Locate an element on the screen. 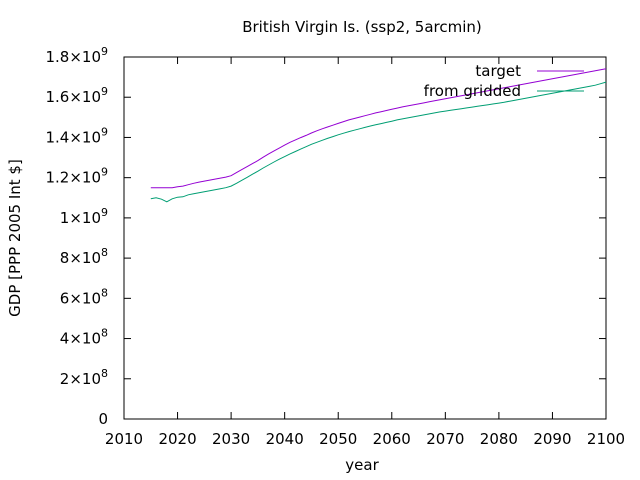 The height and width of the screenshot is (480, 640). x-tick-label: 2010 is located at coordinates (124, 439).